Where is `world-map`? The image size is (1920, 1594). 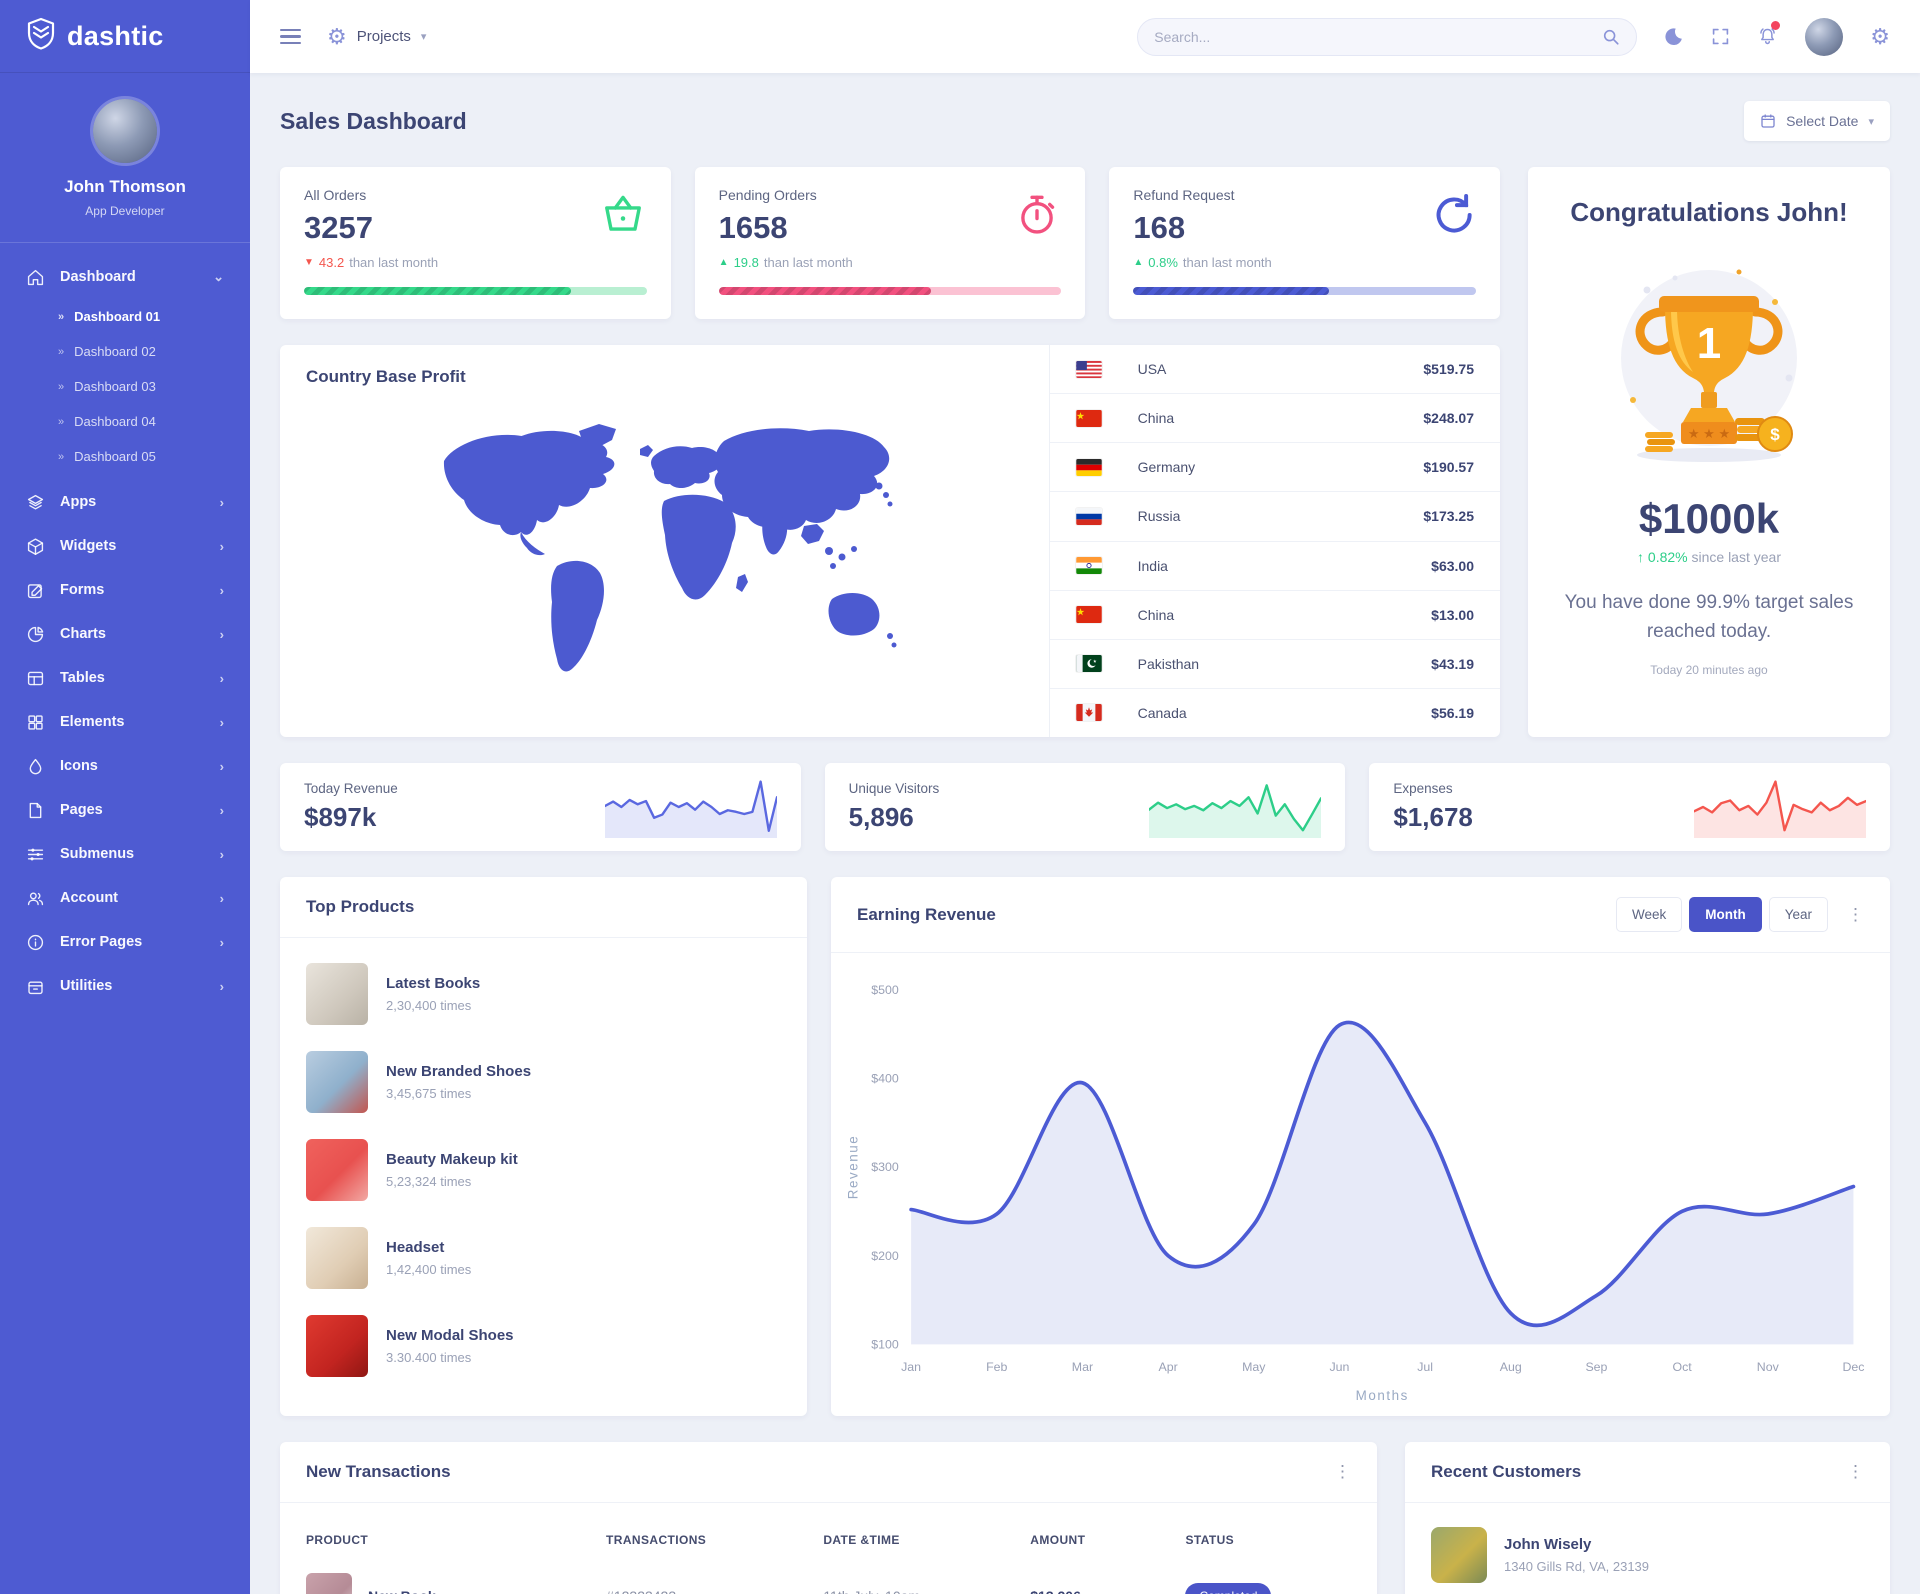
world-map is located at coordinates (664, 551).